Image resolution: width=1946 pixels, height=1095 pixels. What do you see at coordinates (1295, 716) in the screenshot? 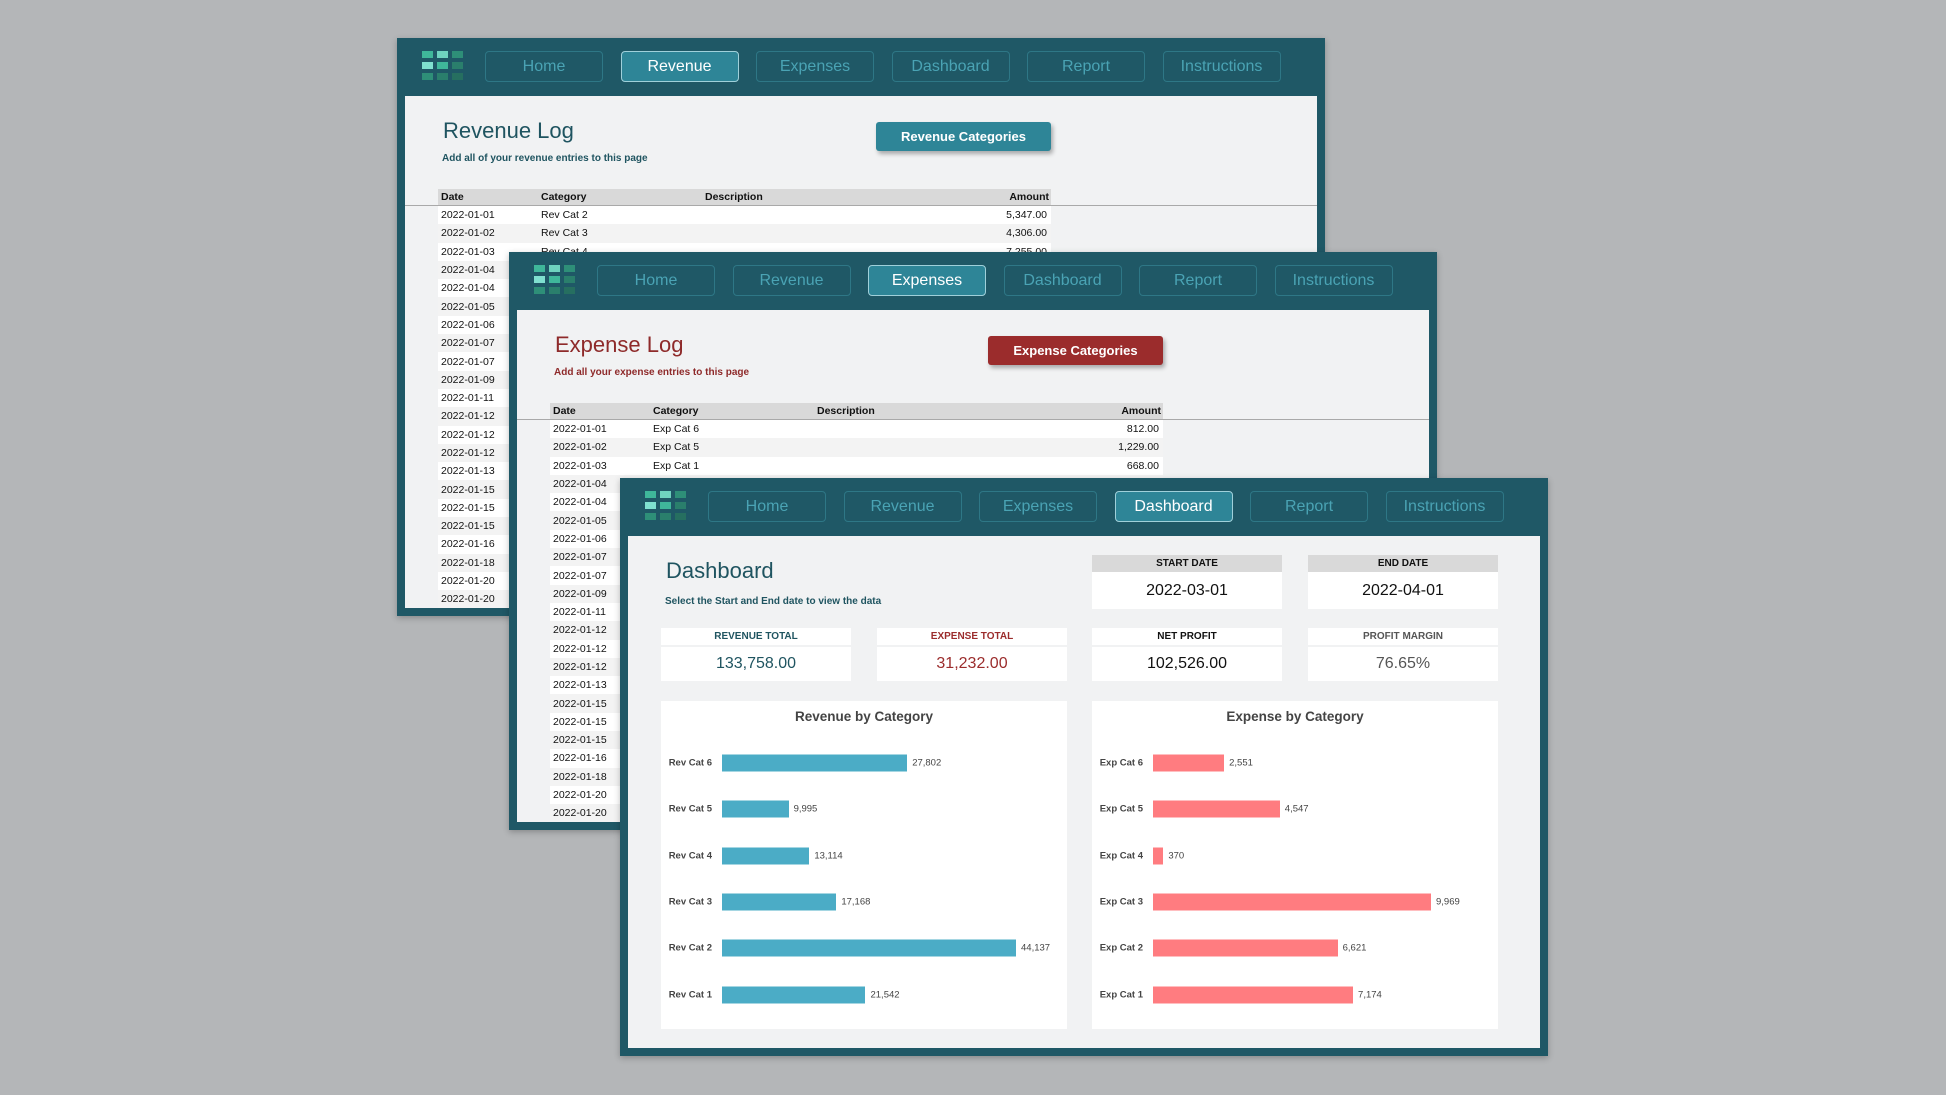
I see `chart-title: Expense by Category` at bounding box center [1295, 716].